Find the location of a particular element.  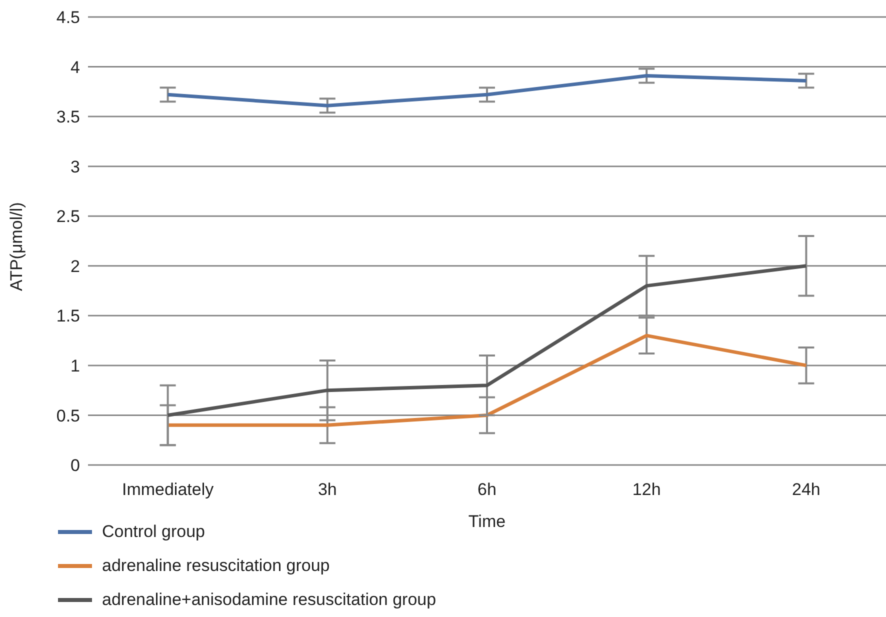

x-axis-title: Time is located at coordinates (487, 521).